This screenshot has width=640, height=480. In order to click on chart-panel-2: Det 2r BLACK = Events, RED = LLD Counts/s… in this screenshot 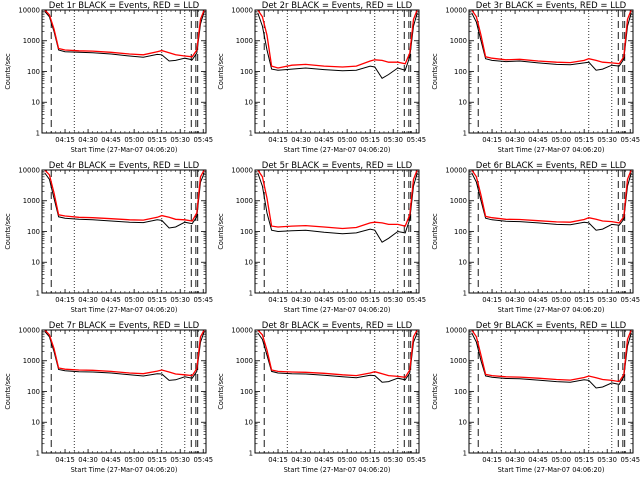, I will do `click(321, 77)`.